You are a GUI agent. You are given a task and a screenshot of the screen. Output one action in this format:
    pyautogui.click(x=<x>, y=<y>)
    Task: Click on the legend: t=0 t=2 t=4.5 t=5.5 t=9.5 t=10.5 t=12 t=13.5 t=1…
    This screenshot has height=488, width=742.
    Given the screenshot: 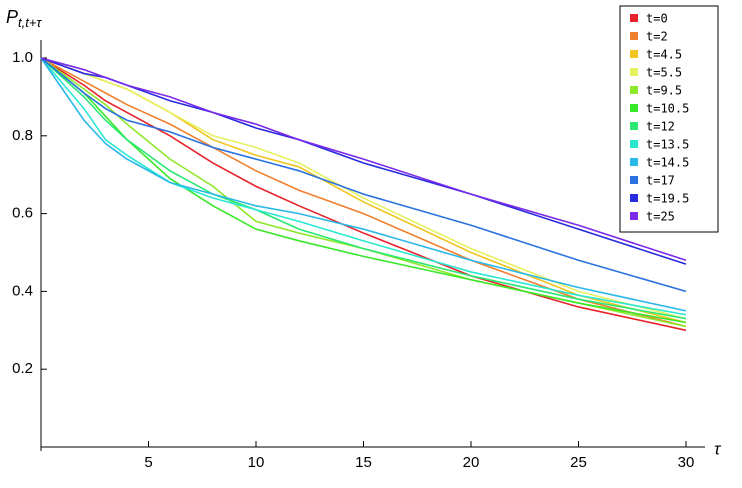 What is the action you would take?
    pyautogui.click(x=669, y=119)
    